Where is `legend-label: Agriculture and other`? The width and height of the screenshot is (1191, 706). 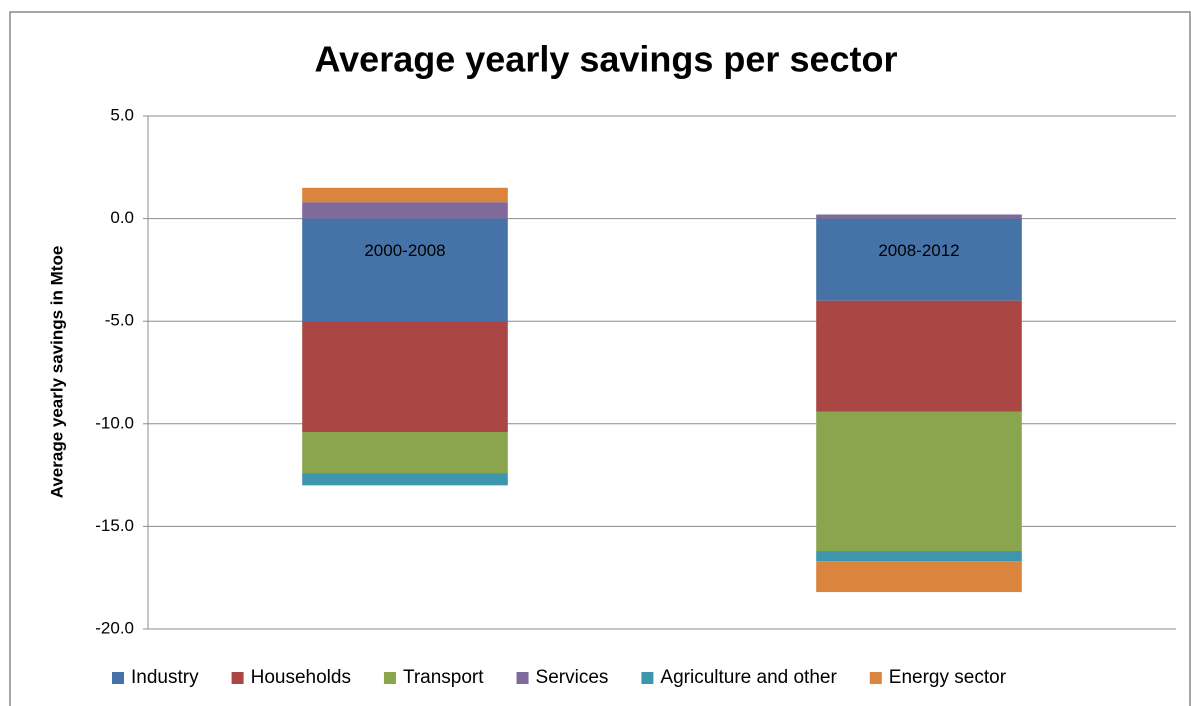
legend-label: Agriculture and other is located at coordinates (748, 677).